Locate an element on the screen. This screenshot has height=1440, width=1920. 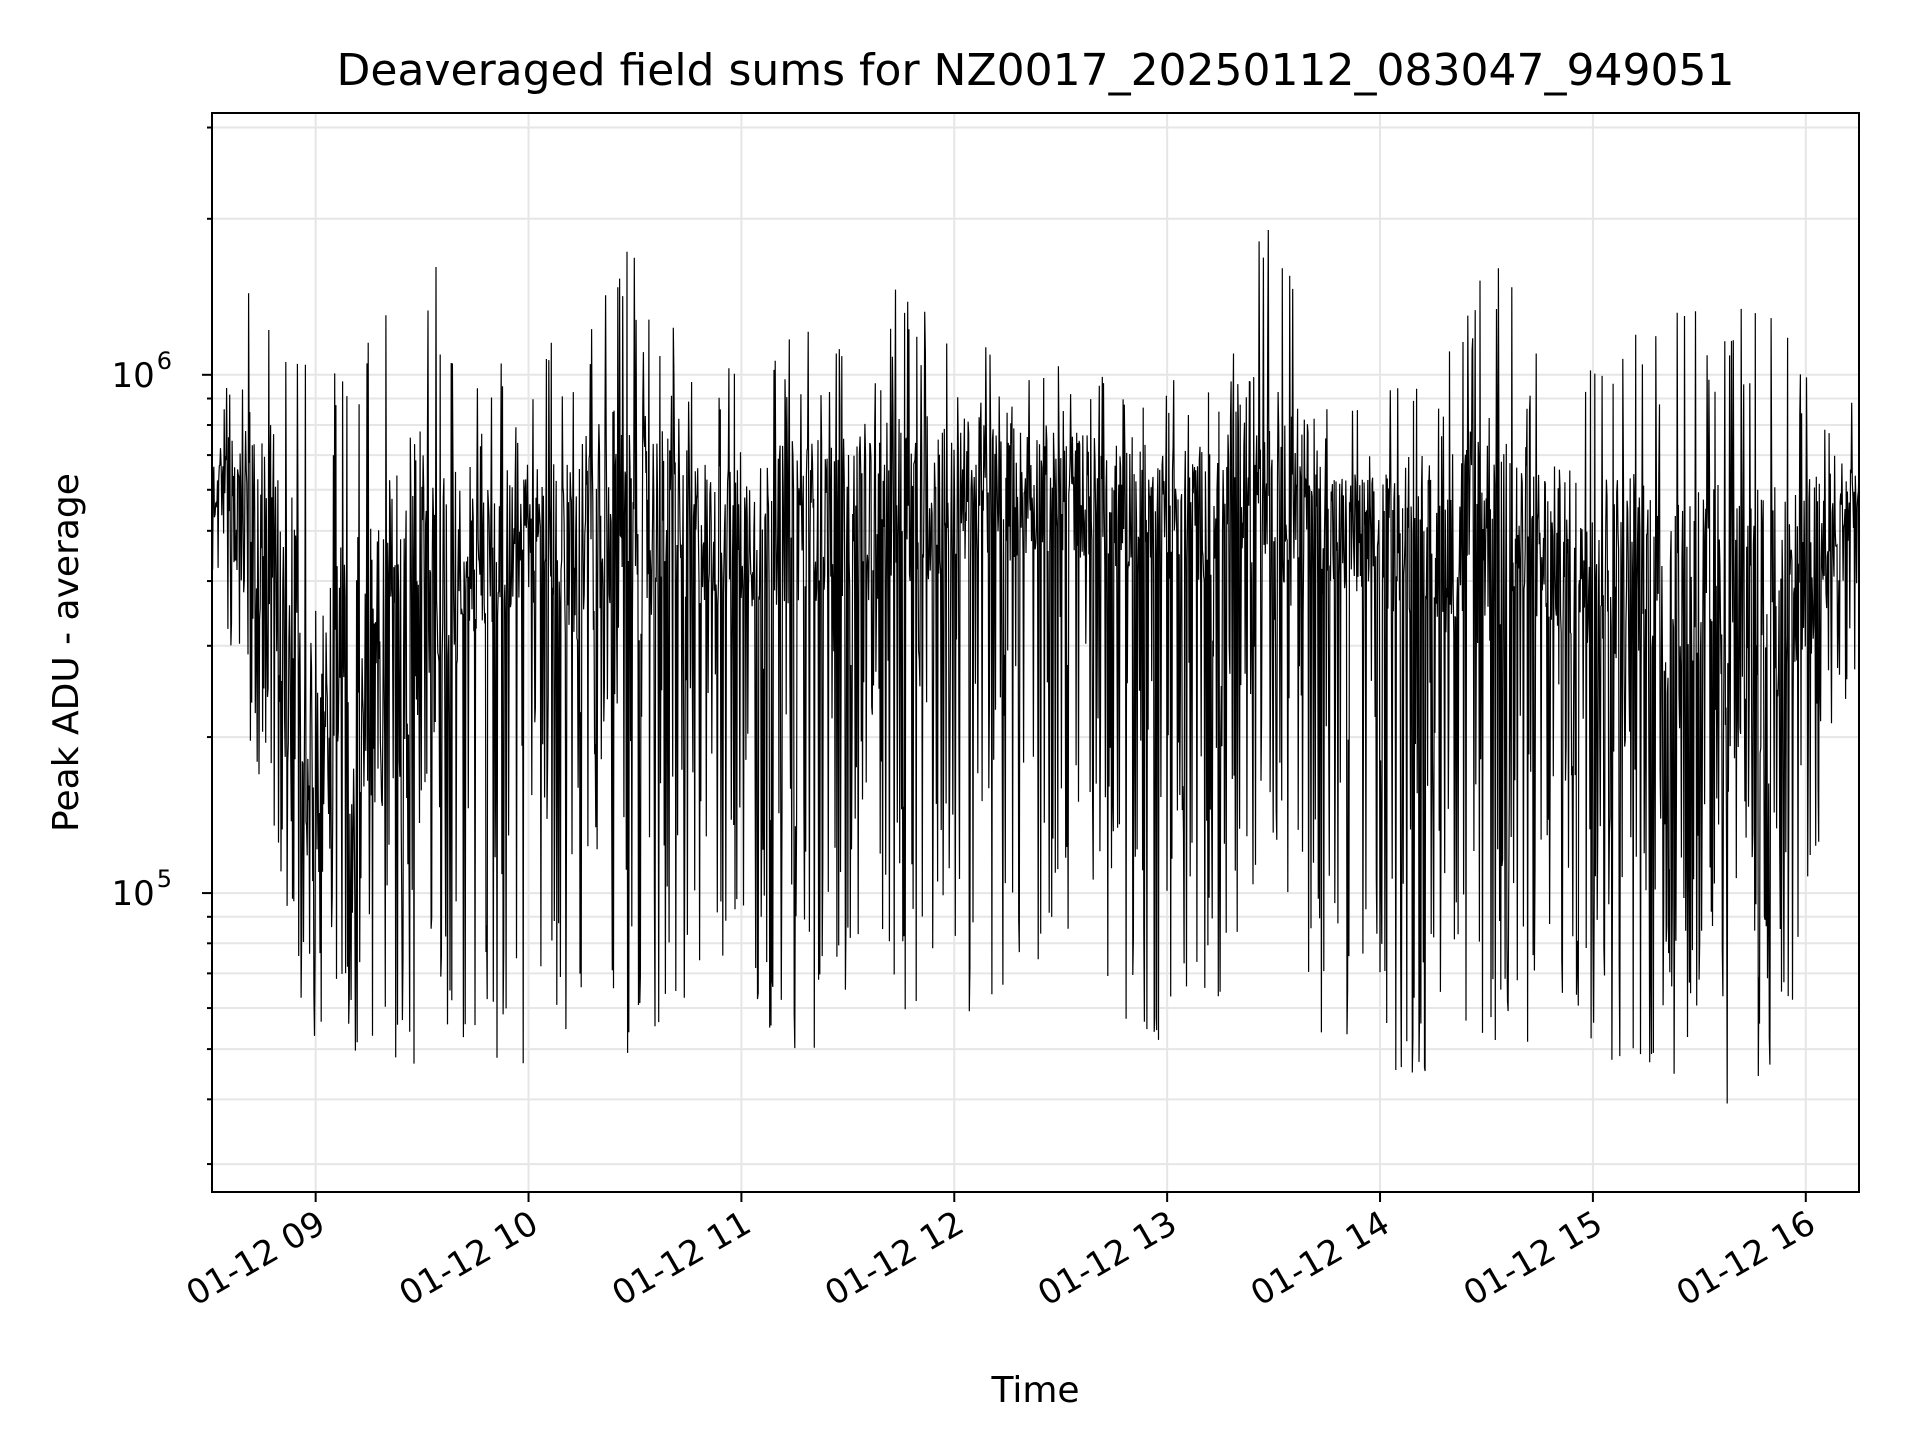
y-axis-label: Peak ADU - average is located at coordinates (66, 652).